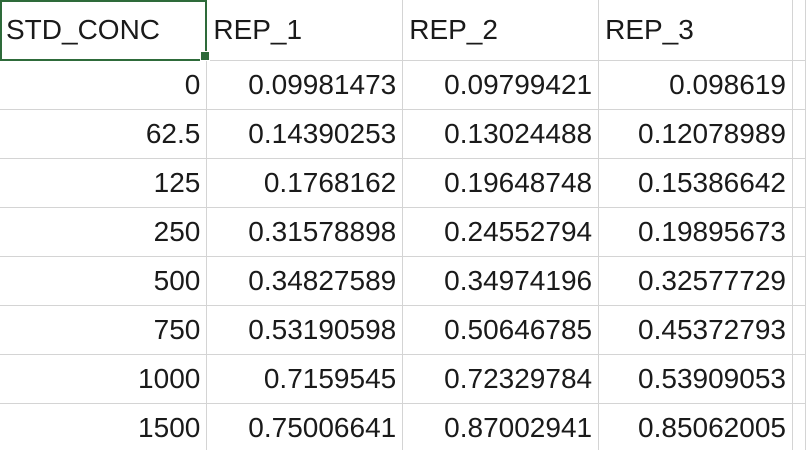  What do you see at coordinates (501, 232) in the screenshot?
I see `cell-rep2: 0.24552794` at bounding box center [501, 232].